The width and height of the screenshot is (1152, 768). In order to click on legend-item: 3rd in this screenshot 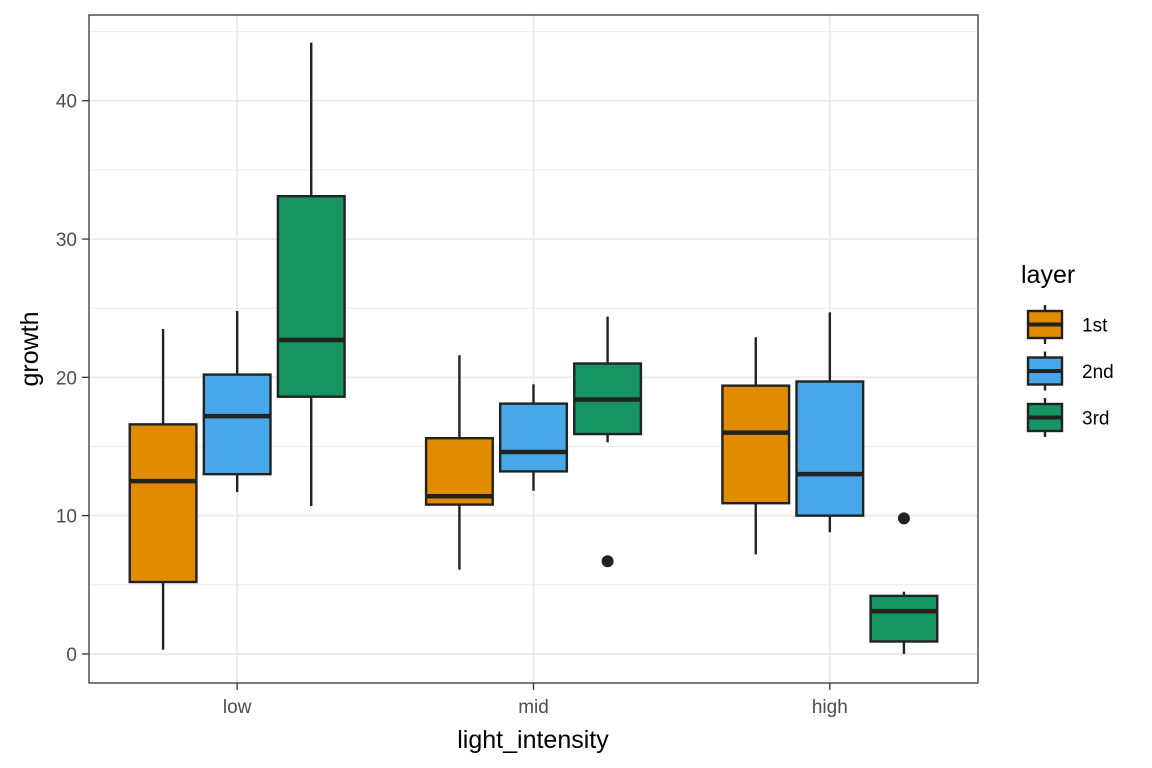, I will do `click(1067, 417)`.